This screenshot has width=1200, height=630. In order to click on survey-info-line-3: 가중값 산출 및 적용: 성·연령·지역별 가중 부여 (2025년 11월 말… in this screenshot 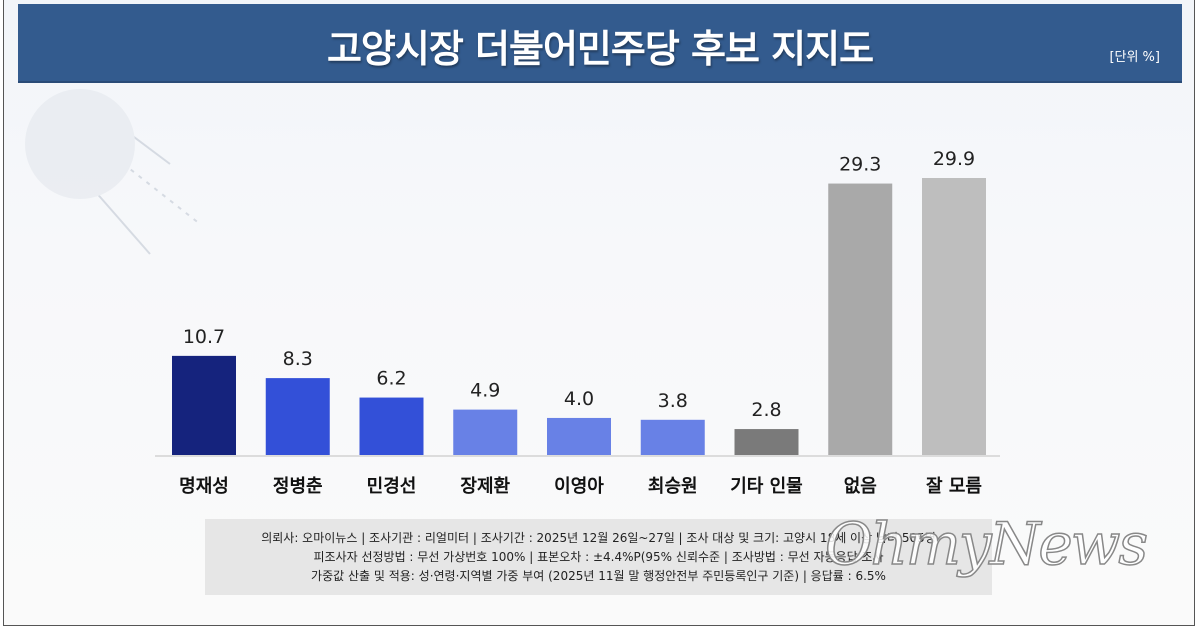, I will do `click(598, 576)`.